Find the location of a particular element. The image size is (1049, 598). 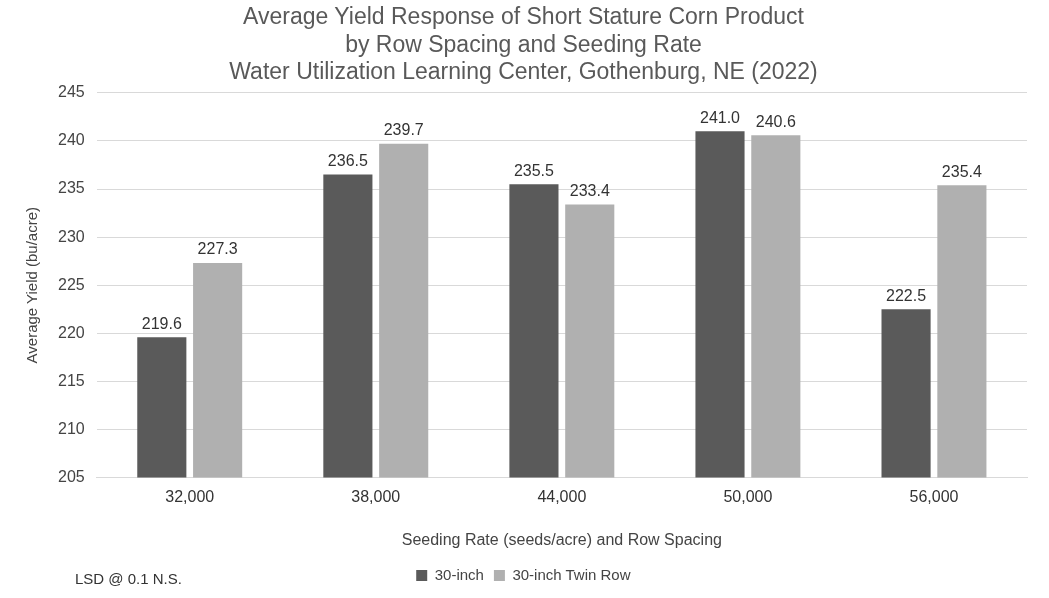

y-tick-label: 225 is located at coordinates (71, 284).